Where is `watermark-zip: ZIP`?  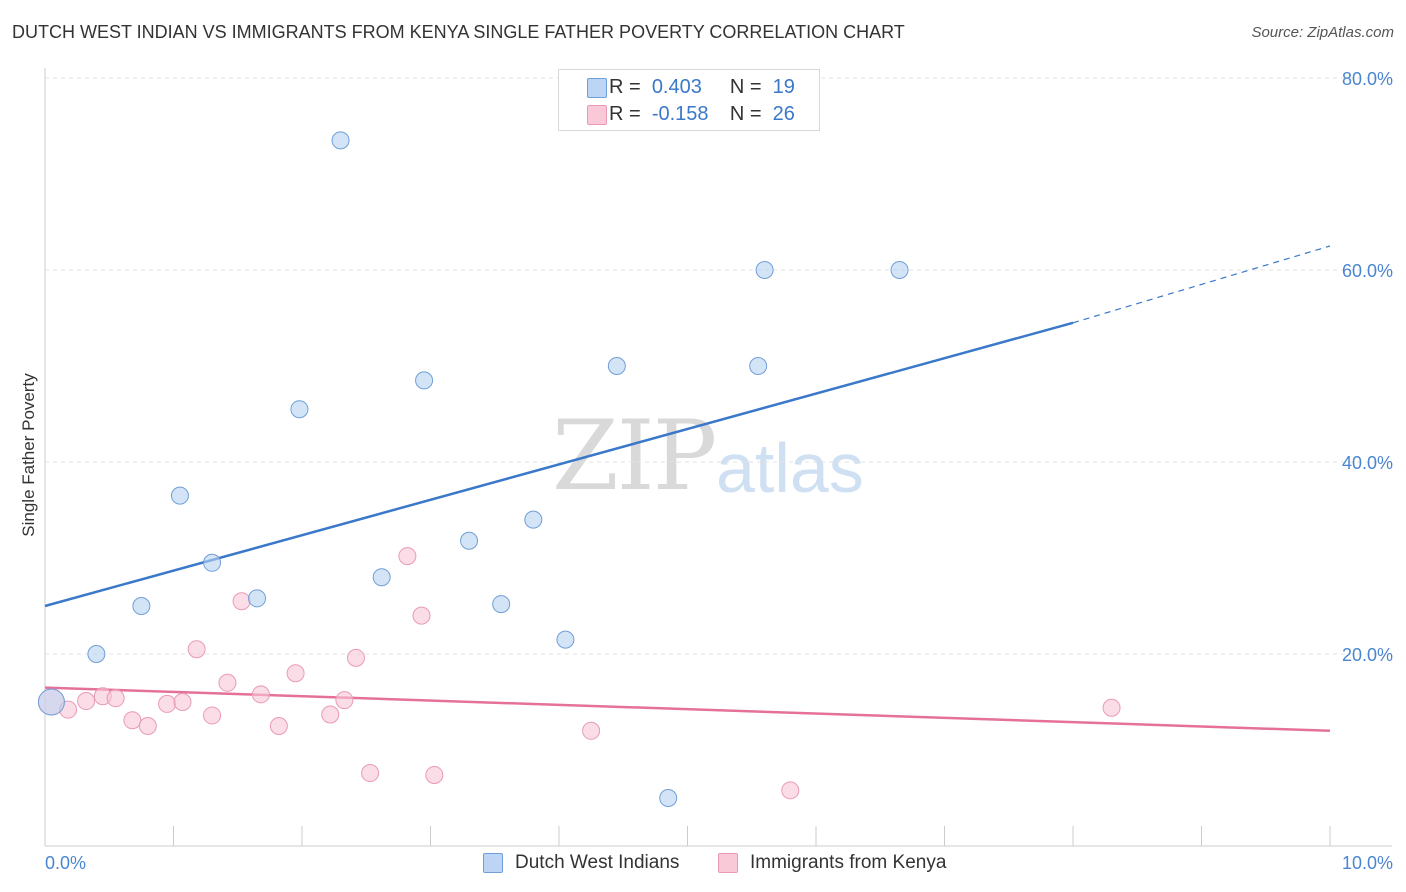
watermark-zip: ZIP is located at coordinates (634, 456).